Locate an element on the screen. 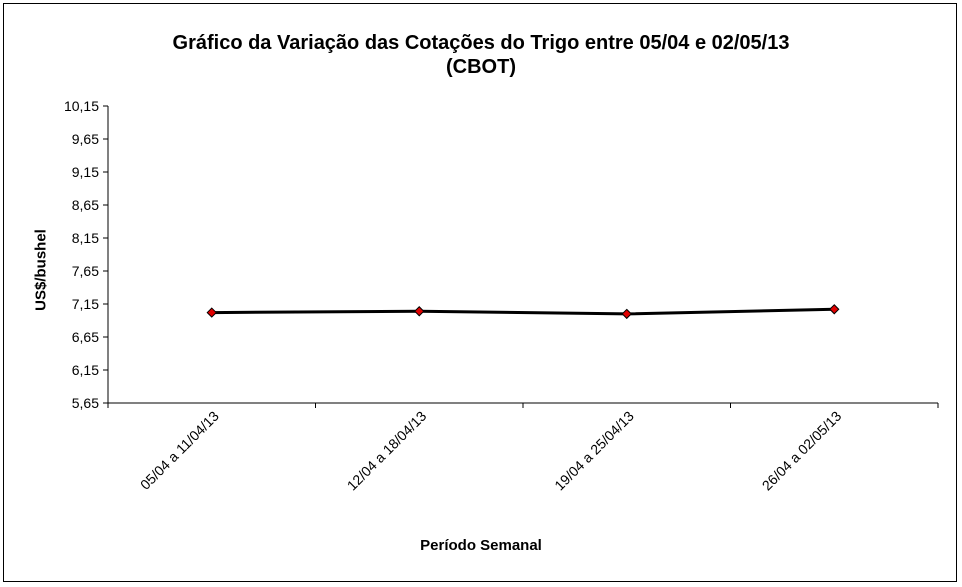 The height and width of the screenshot is (587, 962). y-tick-label: 8,15 is located at coordinates (85, 238).